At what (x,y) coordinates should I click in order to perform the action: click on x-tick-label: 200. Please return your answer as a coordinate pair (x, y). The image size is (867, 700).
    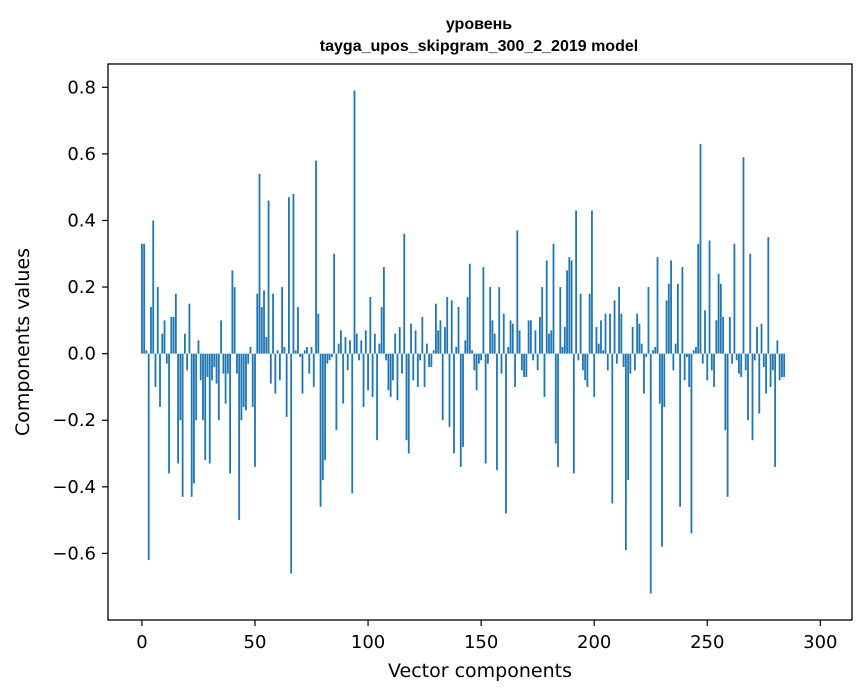
    Looking at the image, I should click on (594, 642).